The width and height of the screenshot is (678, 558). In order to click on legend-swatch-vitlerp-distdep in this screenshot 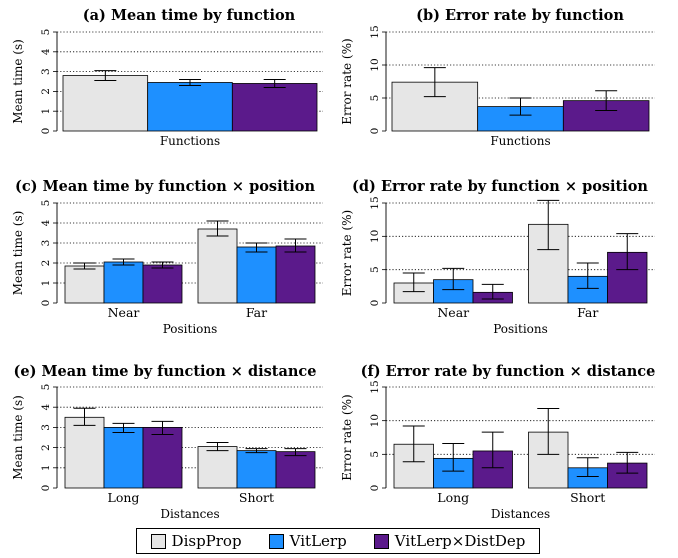, I will do `click(381, 541)`.